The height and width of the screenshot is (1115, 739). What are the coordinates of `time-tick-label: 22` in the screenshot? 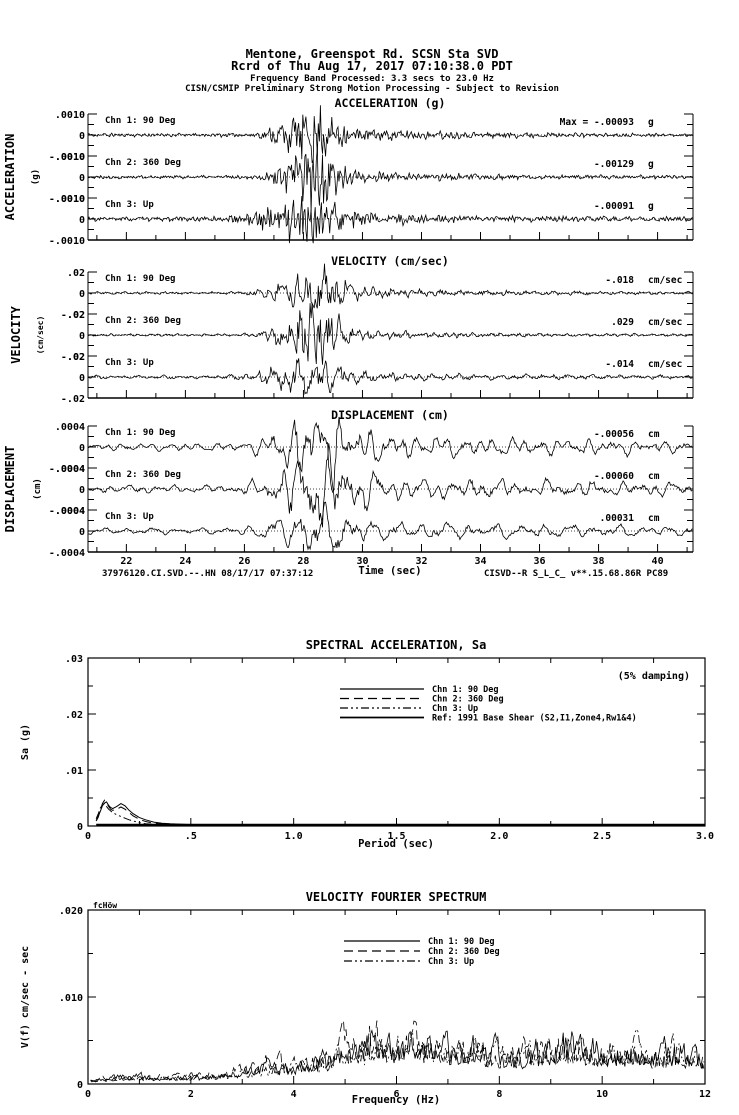 It's located at (126, 561).